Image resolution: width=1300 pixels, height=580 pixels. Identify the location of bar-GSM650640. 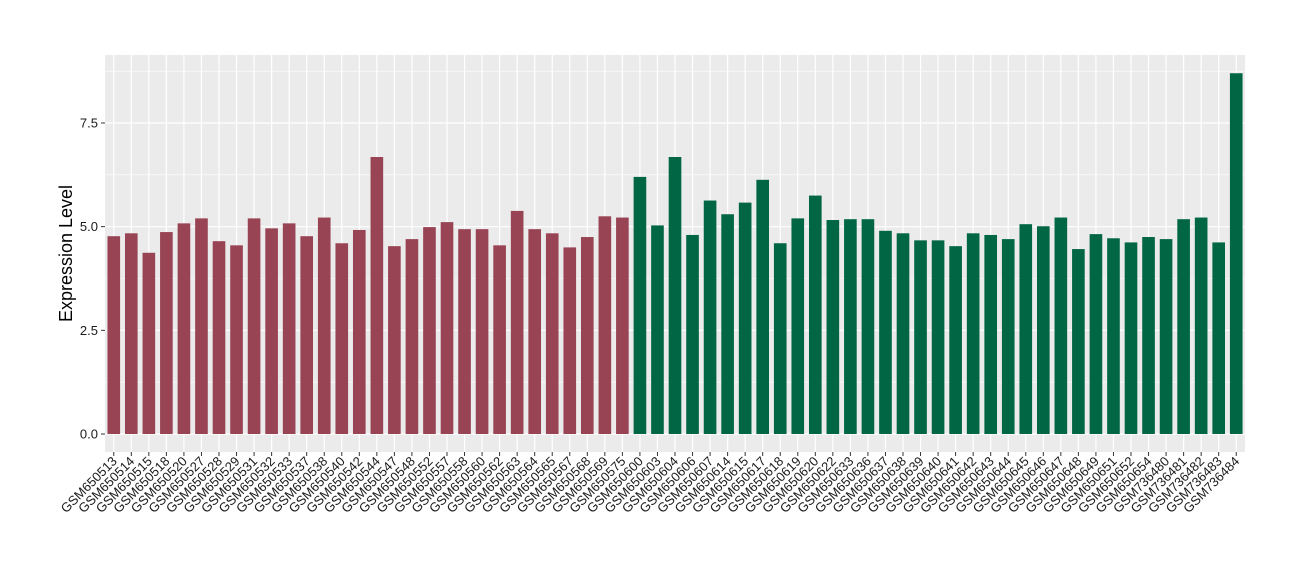
(938, 337).